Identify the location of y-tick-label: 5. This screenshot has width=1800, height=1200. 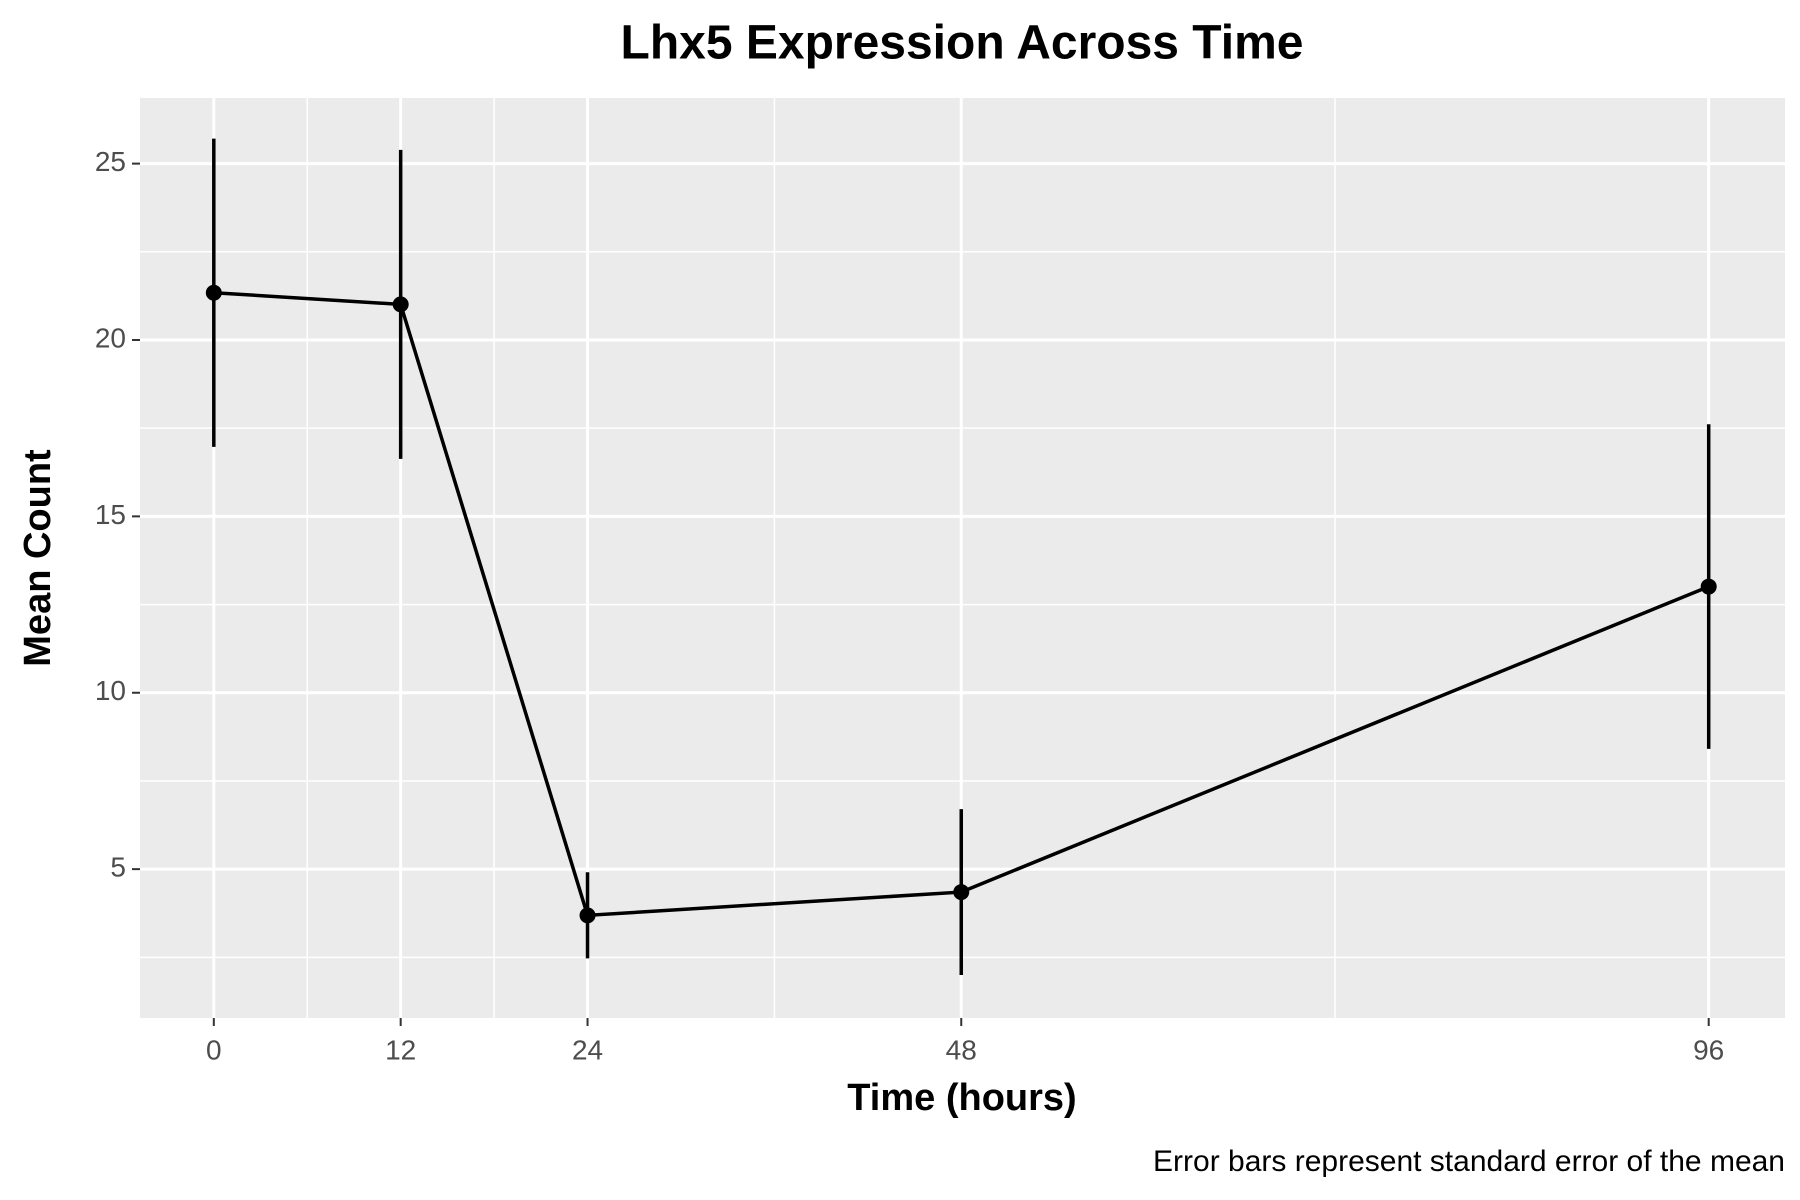
(118, 867).